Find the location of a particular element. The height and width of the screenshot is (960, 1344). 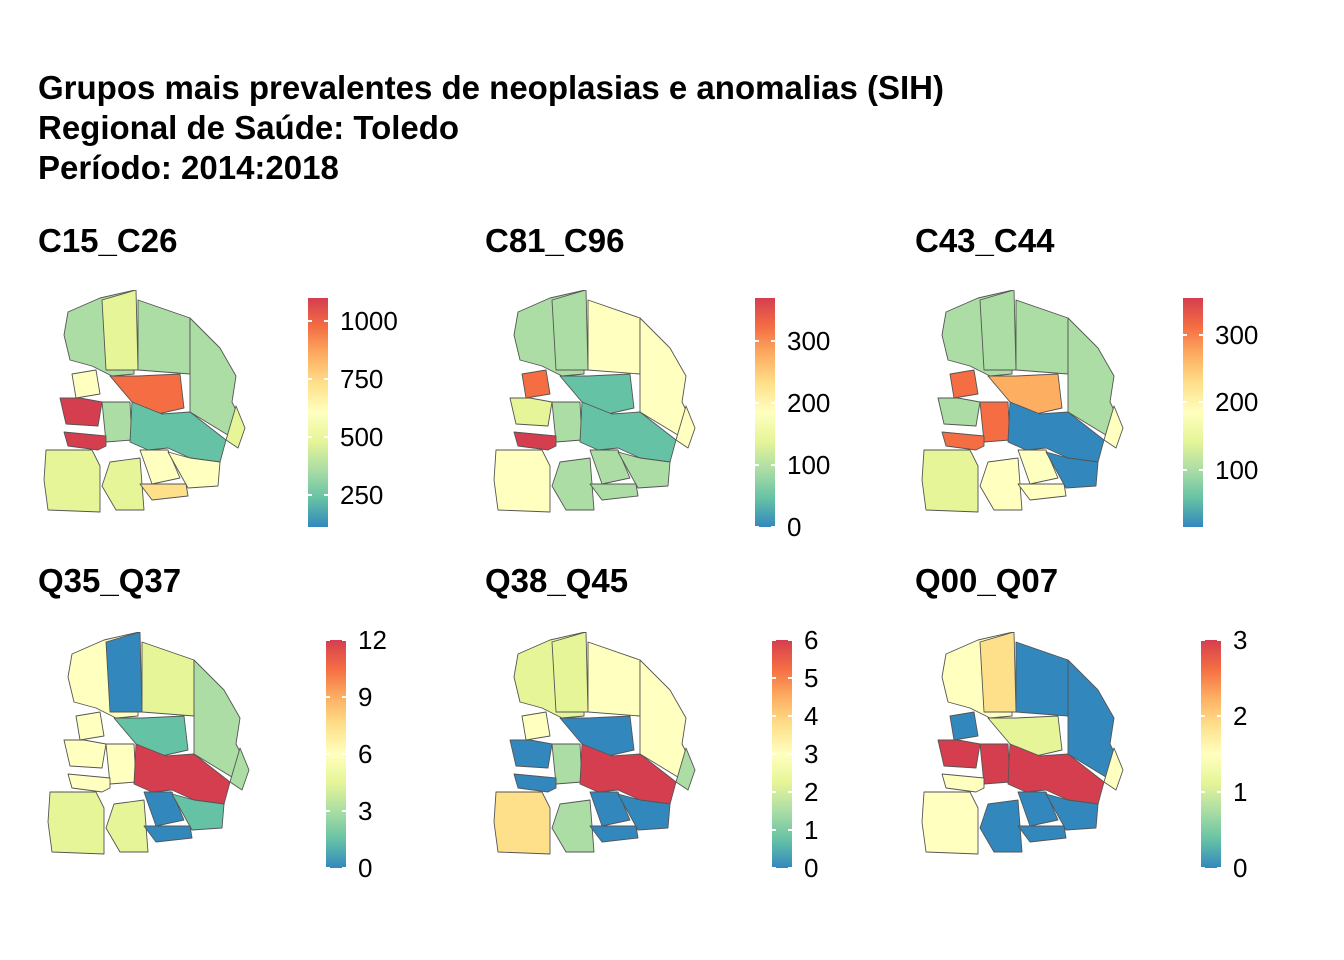

panel-title: C43_C44 is located at coordinates (985, 240).